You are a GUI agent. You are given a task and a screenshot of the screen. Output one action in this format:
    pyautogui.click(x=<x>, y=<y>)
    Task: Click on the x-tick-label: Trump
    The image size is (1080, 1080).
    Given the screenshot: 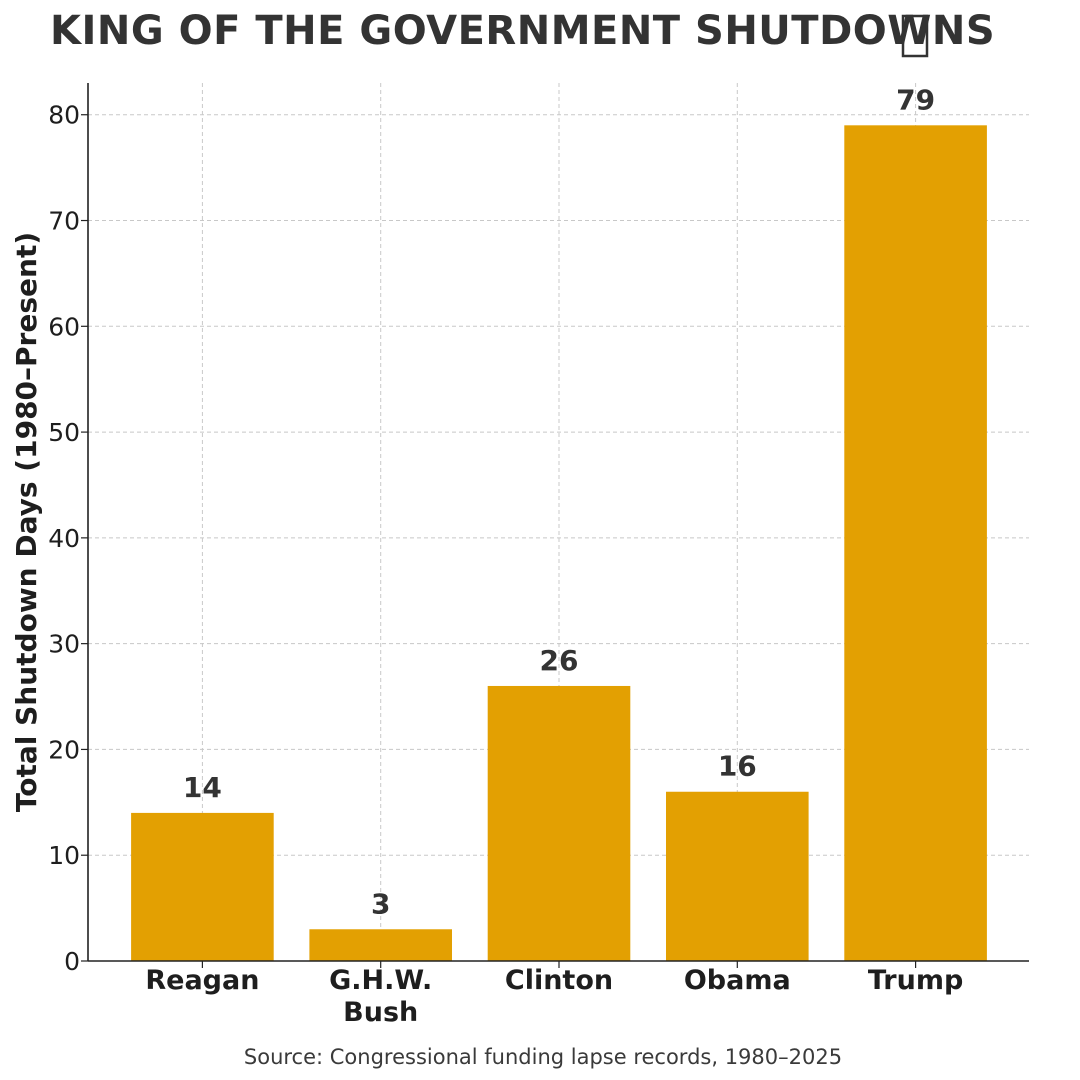 What is the action you would take?
    pyautogui.click(x=915, y=980)
    